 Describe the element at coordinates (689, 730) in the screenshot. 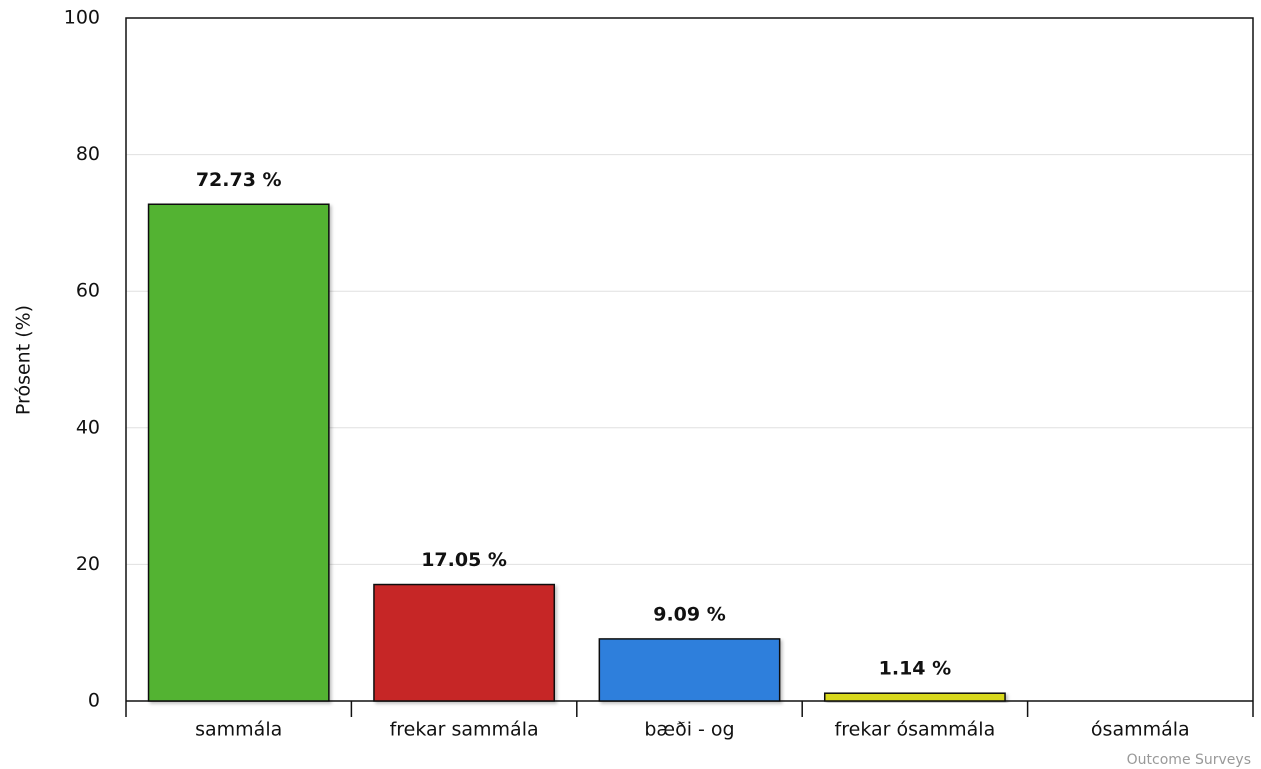

I see `x-tick-label: bæði - og` at that location.